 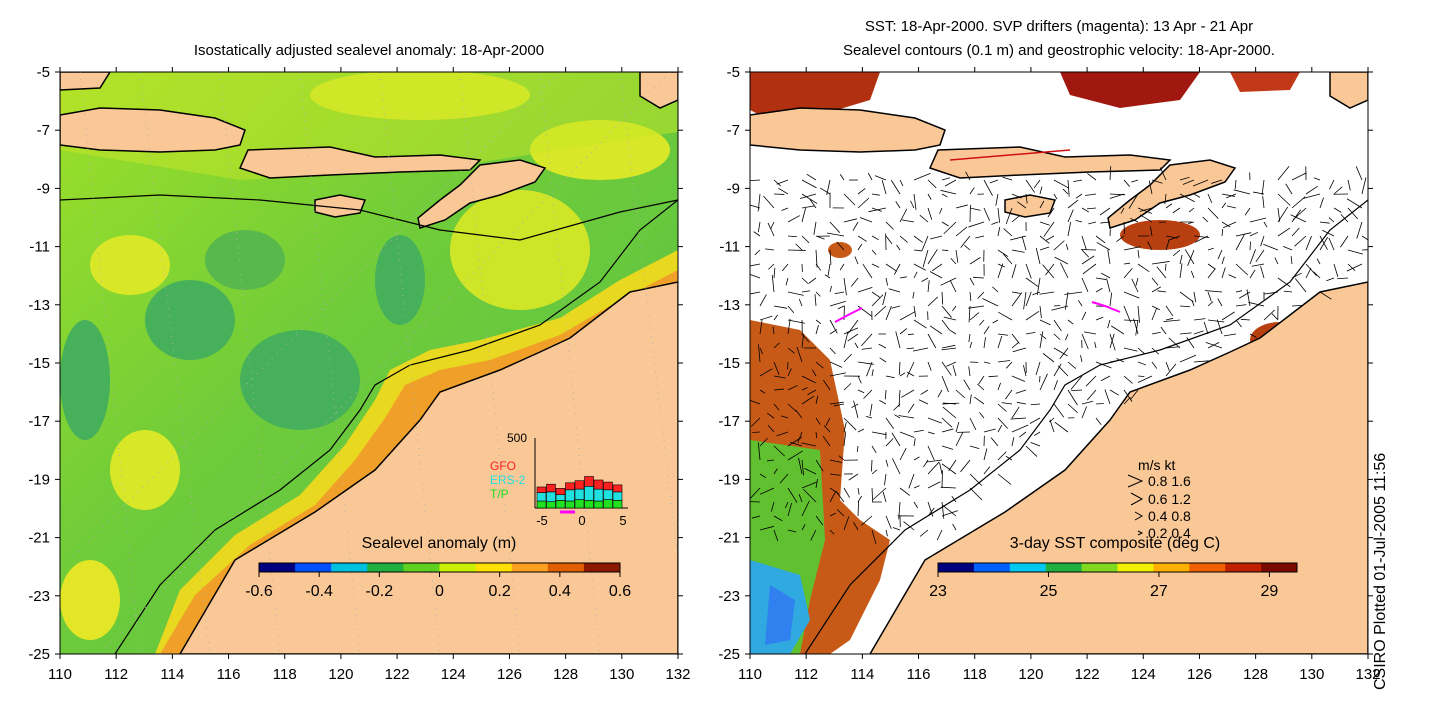 I want to click on right-axis-ytick-label: -13, so click(x=729, y=305).